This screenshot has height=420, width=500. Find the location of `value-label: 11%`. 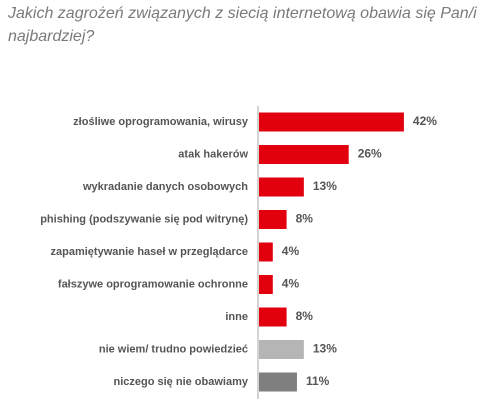

value-label: 11% is located at coordinates (318, 381).